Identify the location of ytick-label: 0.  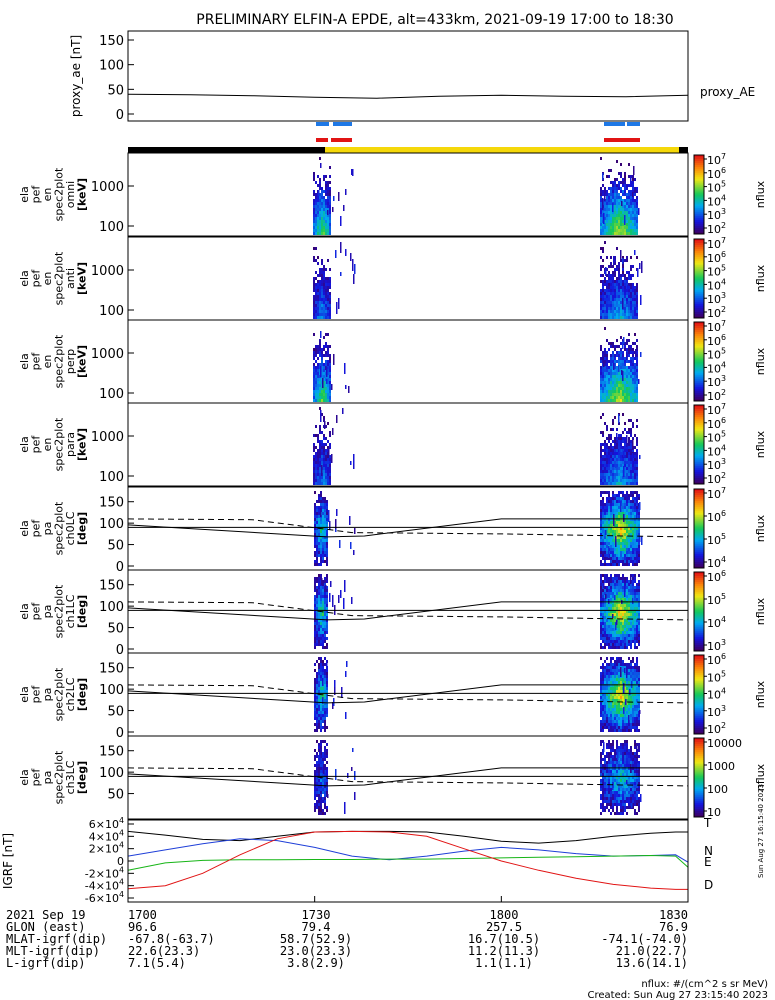
(120, 650).